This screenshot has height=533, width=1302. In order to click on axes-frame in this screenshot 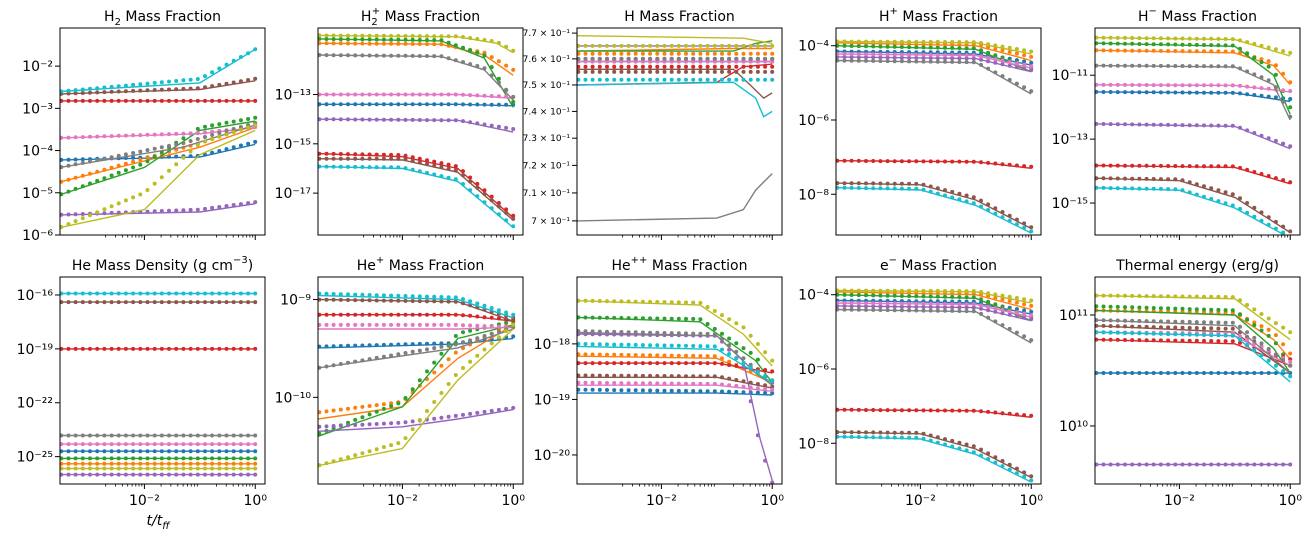, I will do `click(679, 380)`.